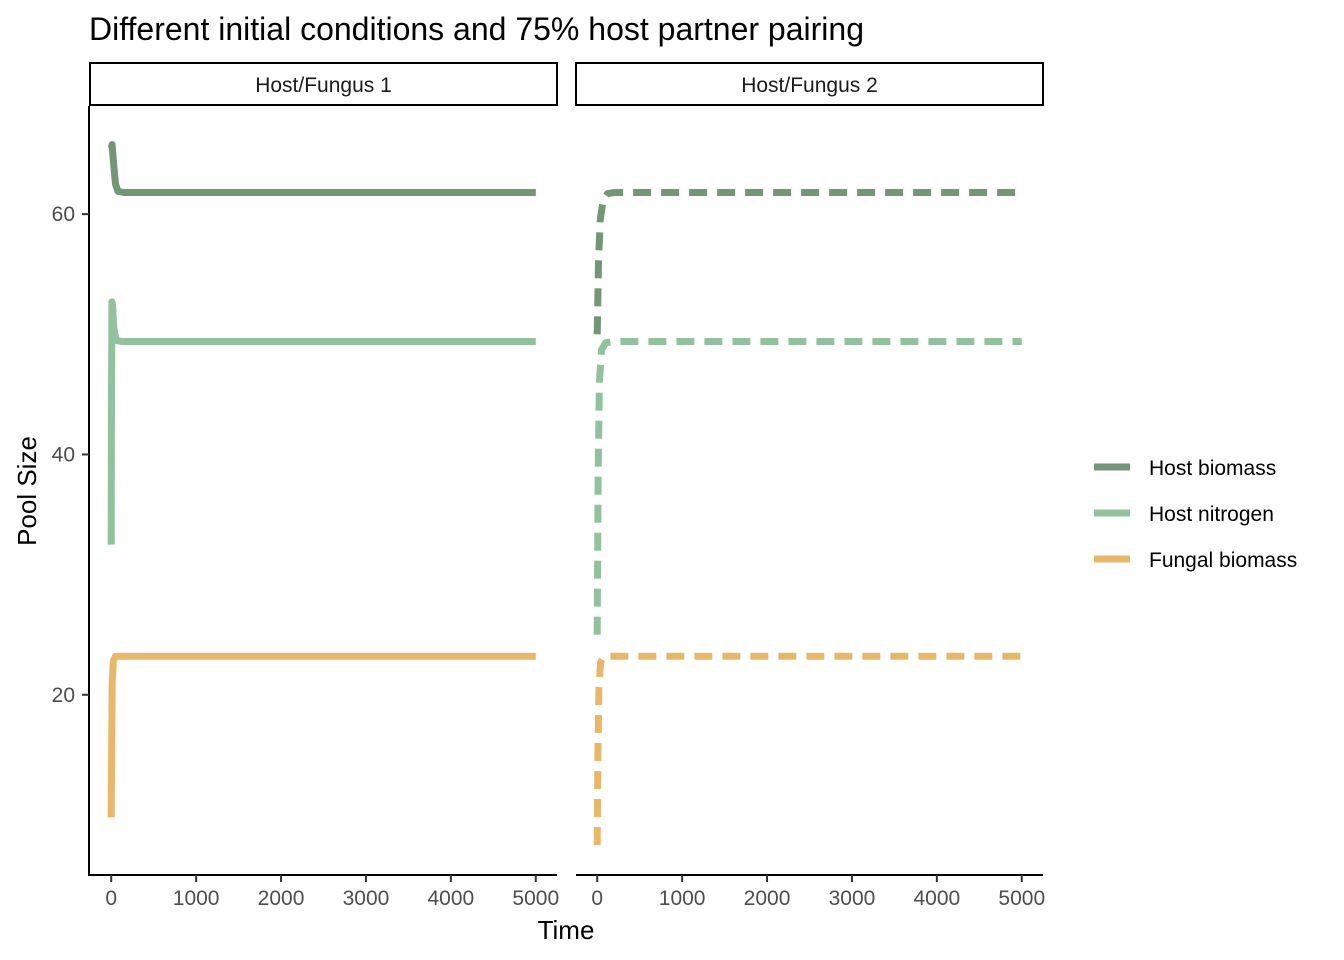  What do you see at coordinates (27, 491) in the screenshot?
I see `y-axis-title: Pool Size` at bounding box center [27, 491].